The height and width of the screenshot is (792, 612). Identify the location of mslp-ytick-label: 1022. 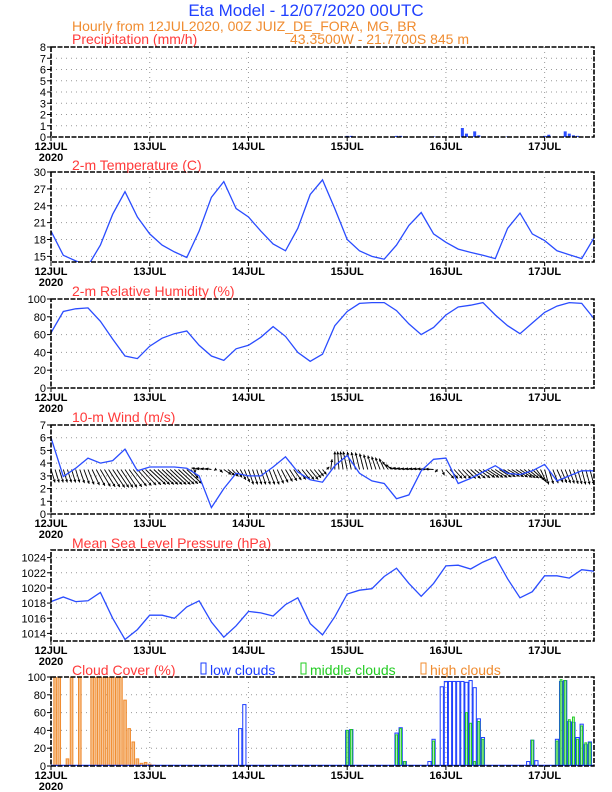
(34, 574).